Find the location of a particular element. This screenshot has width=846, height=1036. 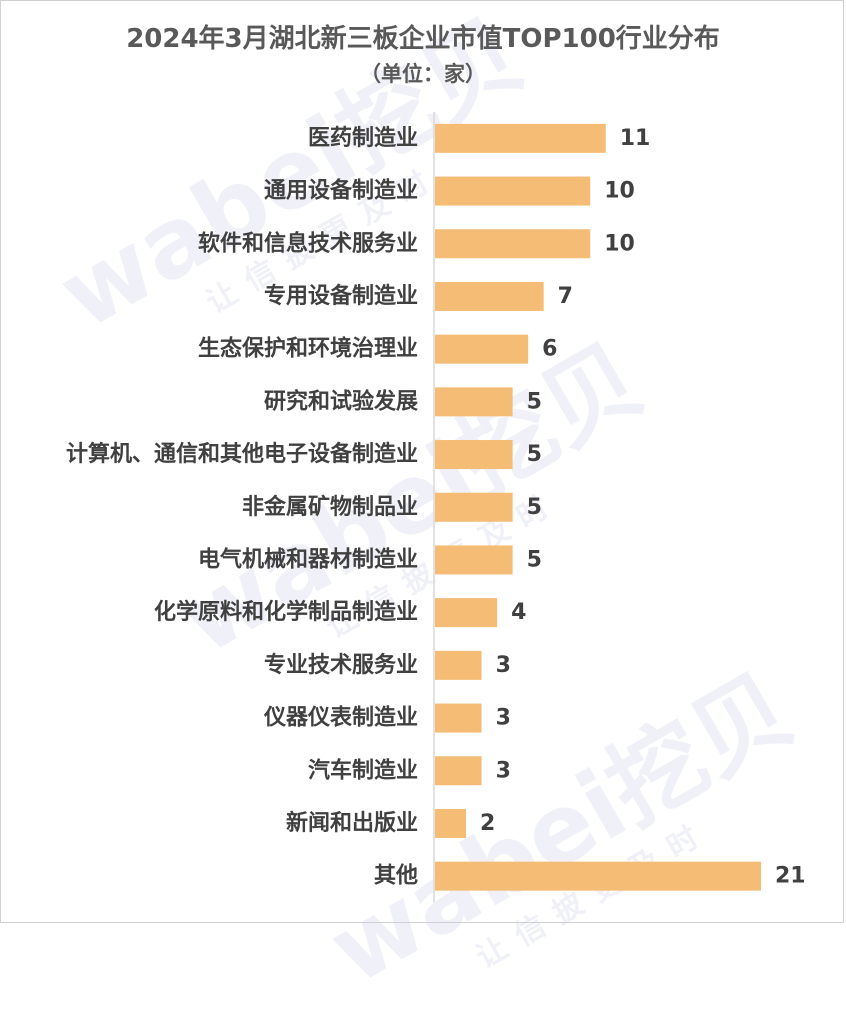

category-label: 专业技术服务业 is located at coordinates (341, 665).